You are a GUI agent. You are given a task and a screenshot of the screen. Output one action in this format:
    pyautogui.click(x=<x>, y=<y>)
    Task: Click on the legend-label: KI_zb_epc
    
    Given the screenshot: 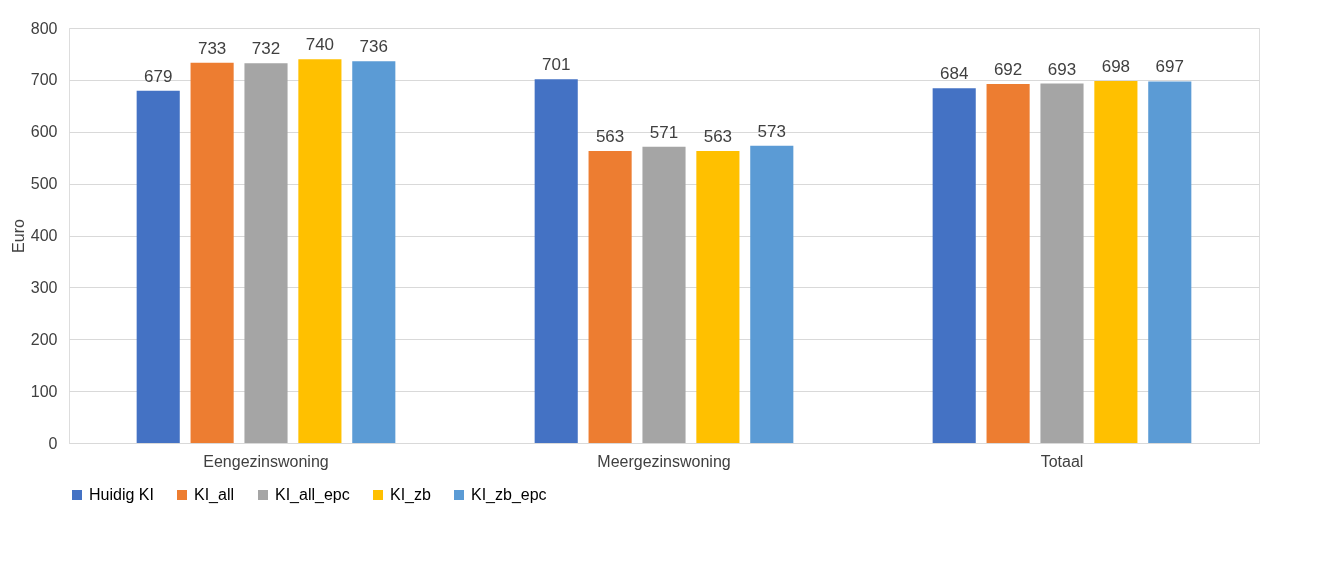 What is the action you would take?
    pyautogui.click(x=509, y=495)
    